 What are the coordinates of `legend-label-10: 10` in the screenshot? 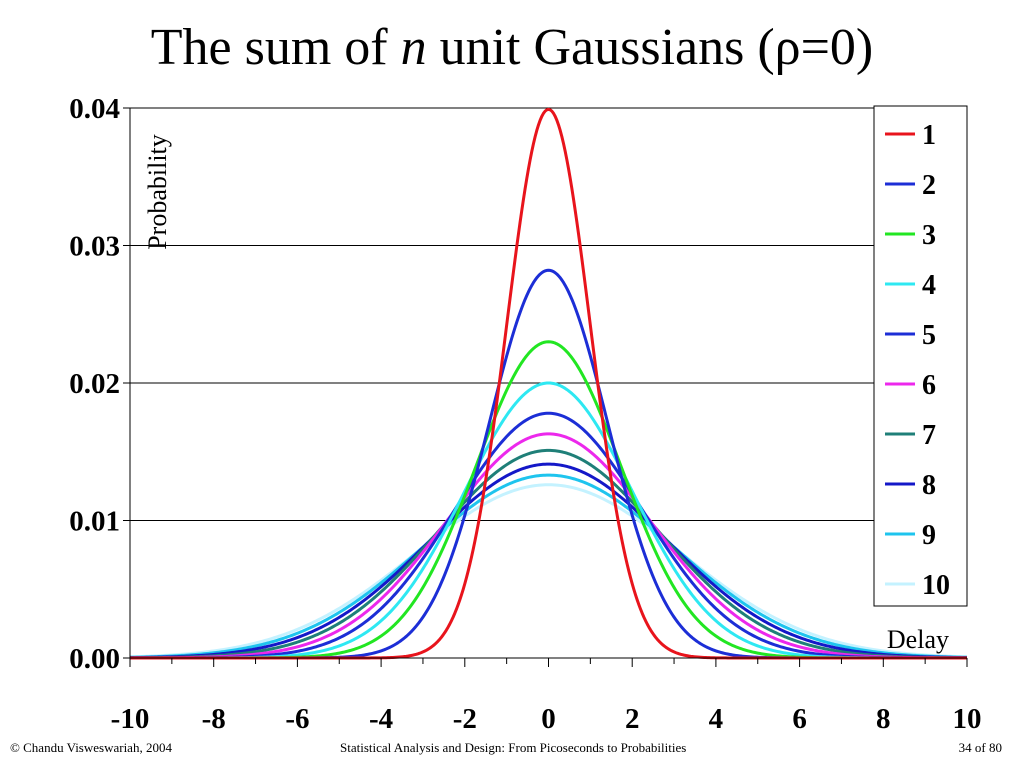 It's located at (936, 585).